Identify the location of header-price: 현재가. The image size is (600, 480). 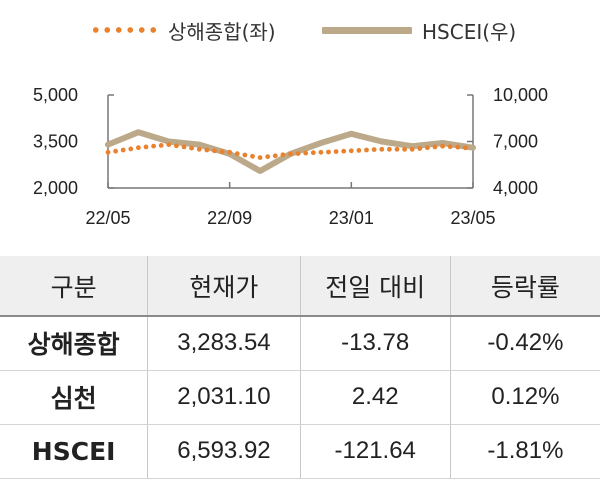
(224, 286).